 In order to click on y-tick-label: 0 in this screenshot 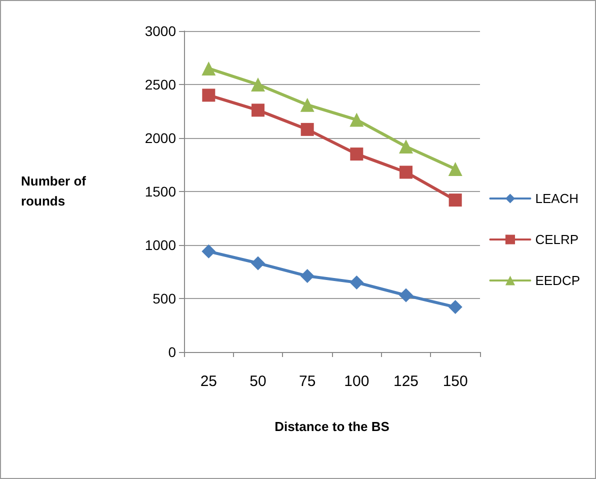, I will do `click(172, 352)`.